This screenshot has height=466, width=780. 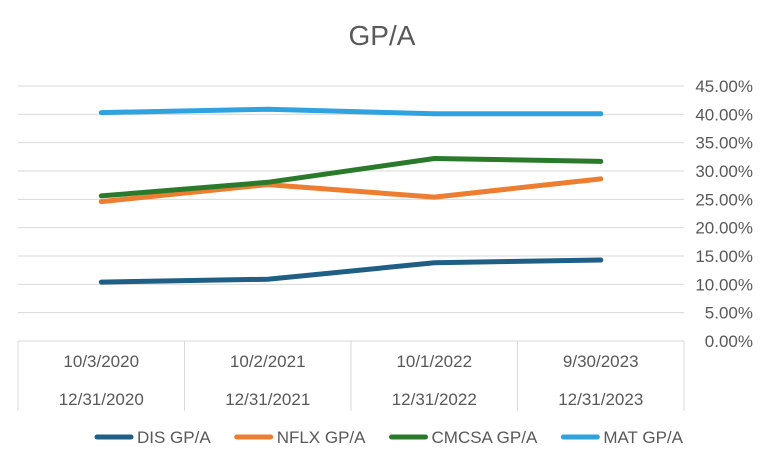 I want to click on y-tick-label: 30.00%, so click(x=724, y=171).